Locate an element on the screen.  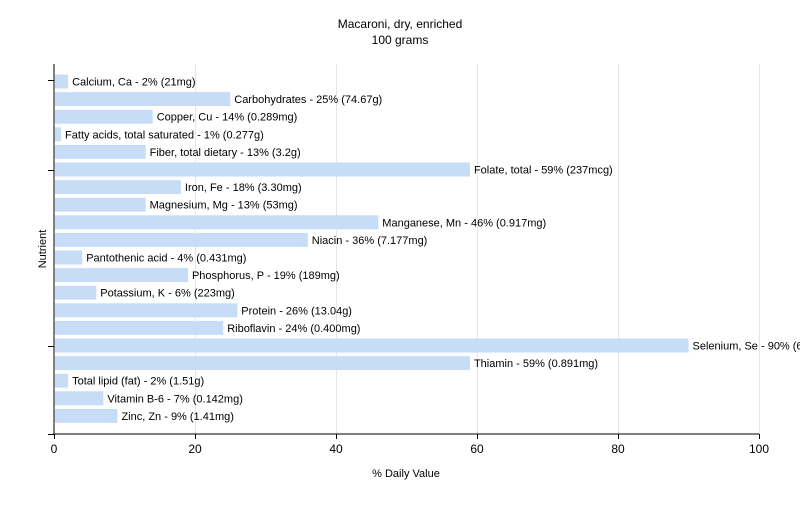
bar-label: Niacin - 36% (7.177mg) is located at coordinates (370, 241).